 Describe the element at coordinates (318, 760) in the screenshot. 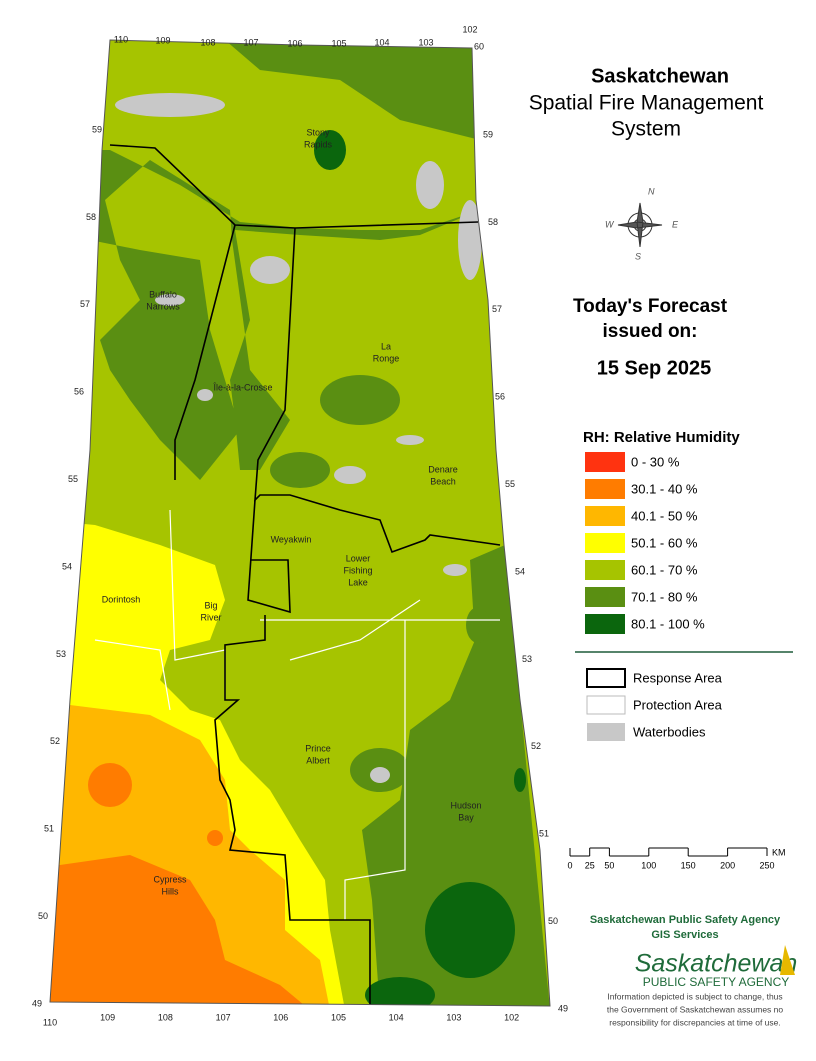

I see `place-label: Albert` at that location.